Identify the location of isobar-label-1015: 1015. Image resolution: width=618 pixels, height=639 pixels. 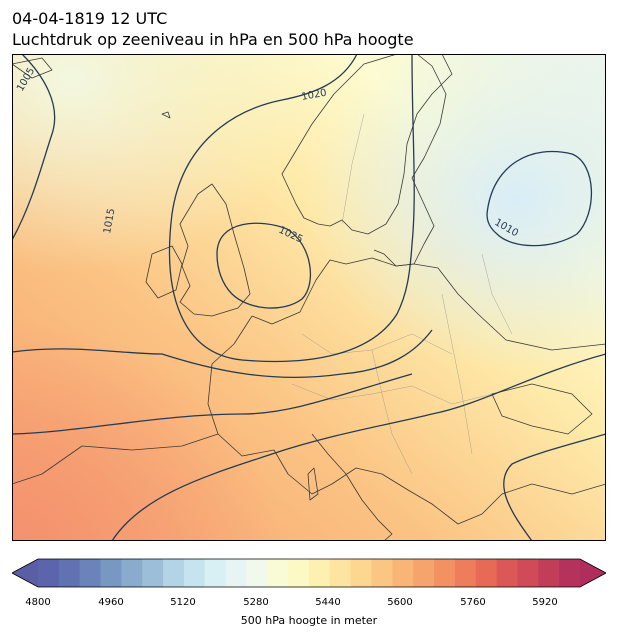
(109, 221).